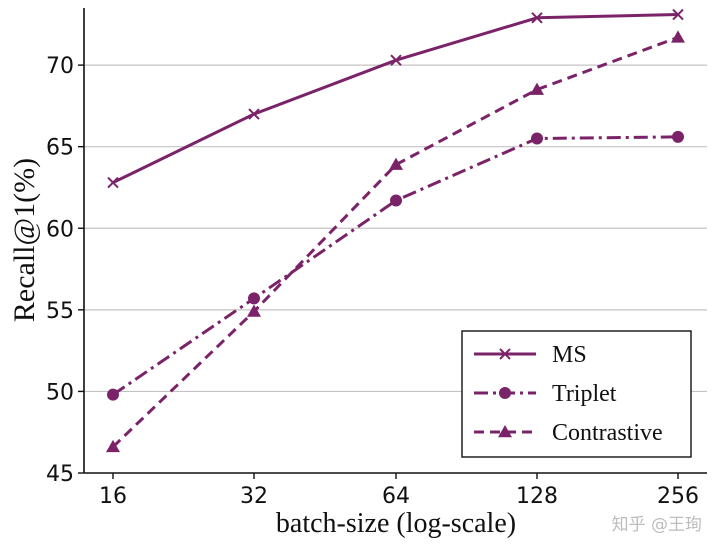 Image resolution: width=720 pixels, height=549 pixels. What do you see at coordinates (113, 496) in the screenshot?
I see `x-tick-label-16: 16` at bounding box center [113, 496].